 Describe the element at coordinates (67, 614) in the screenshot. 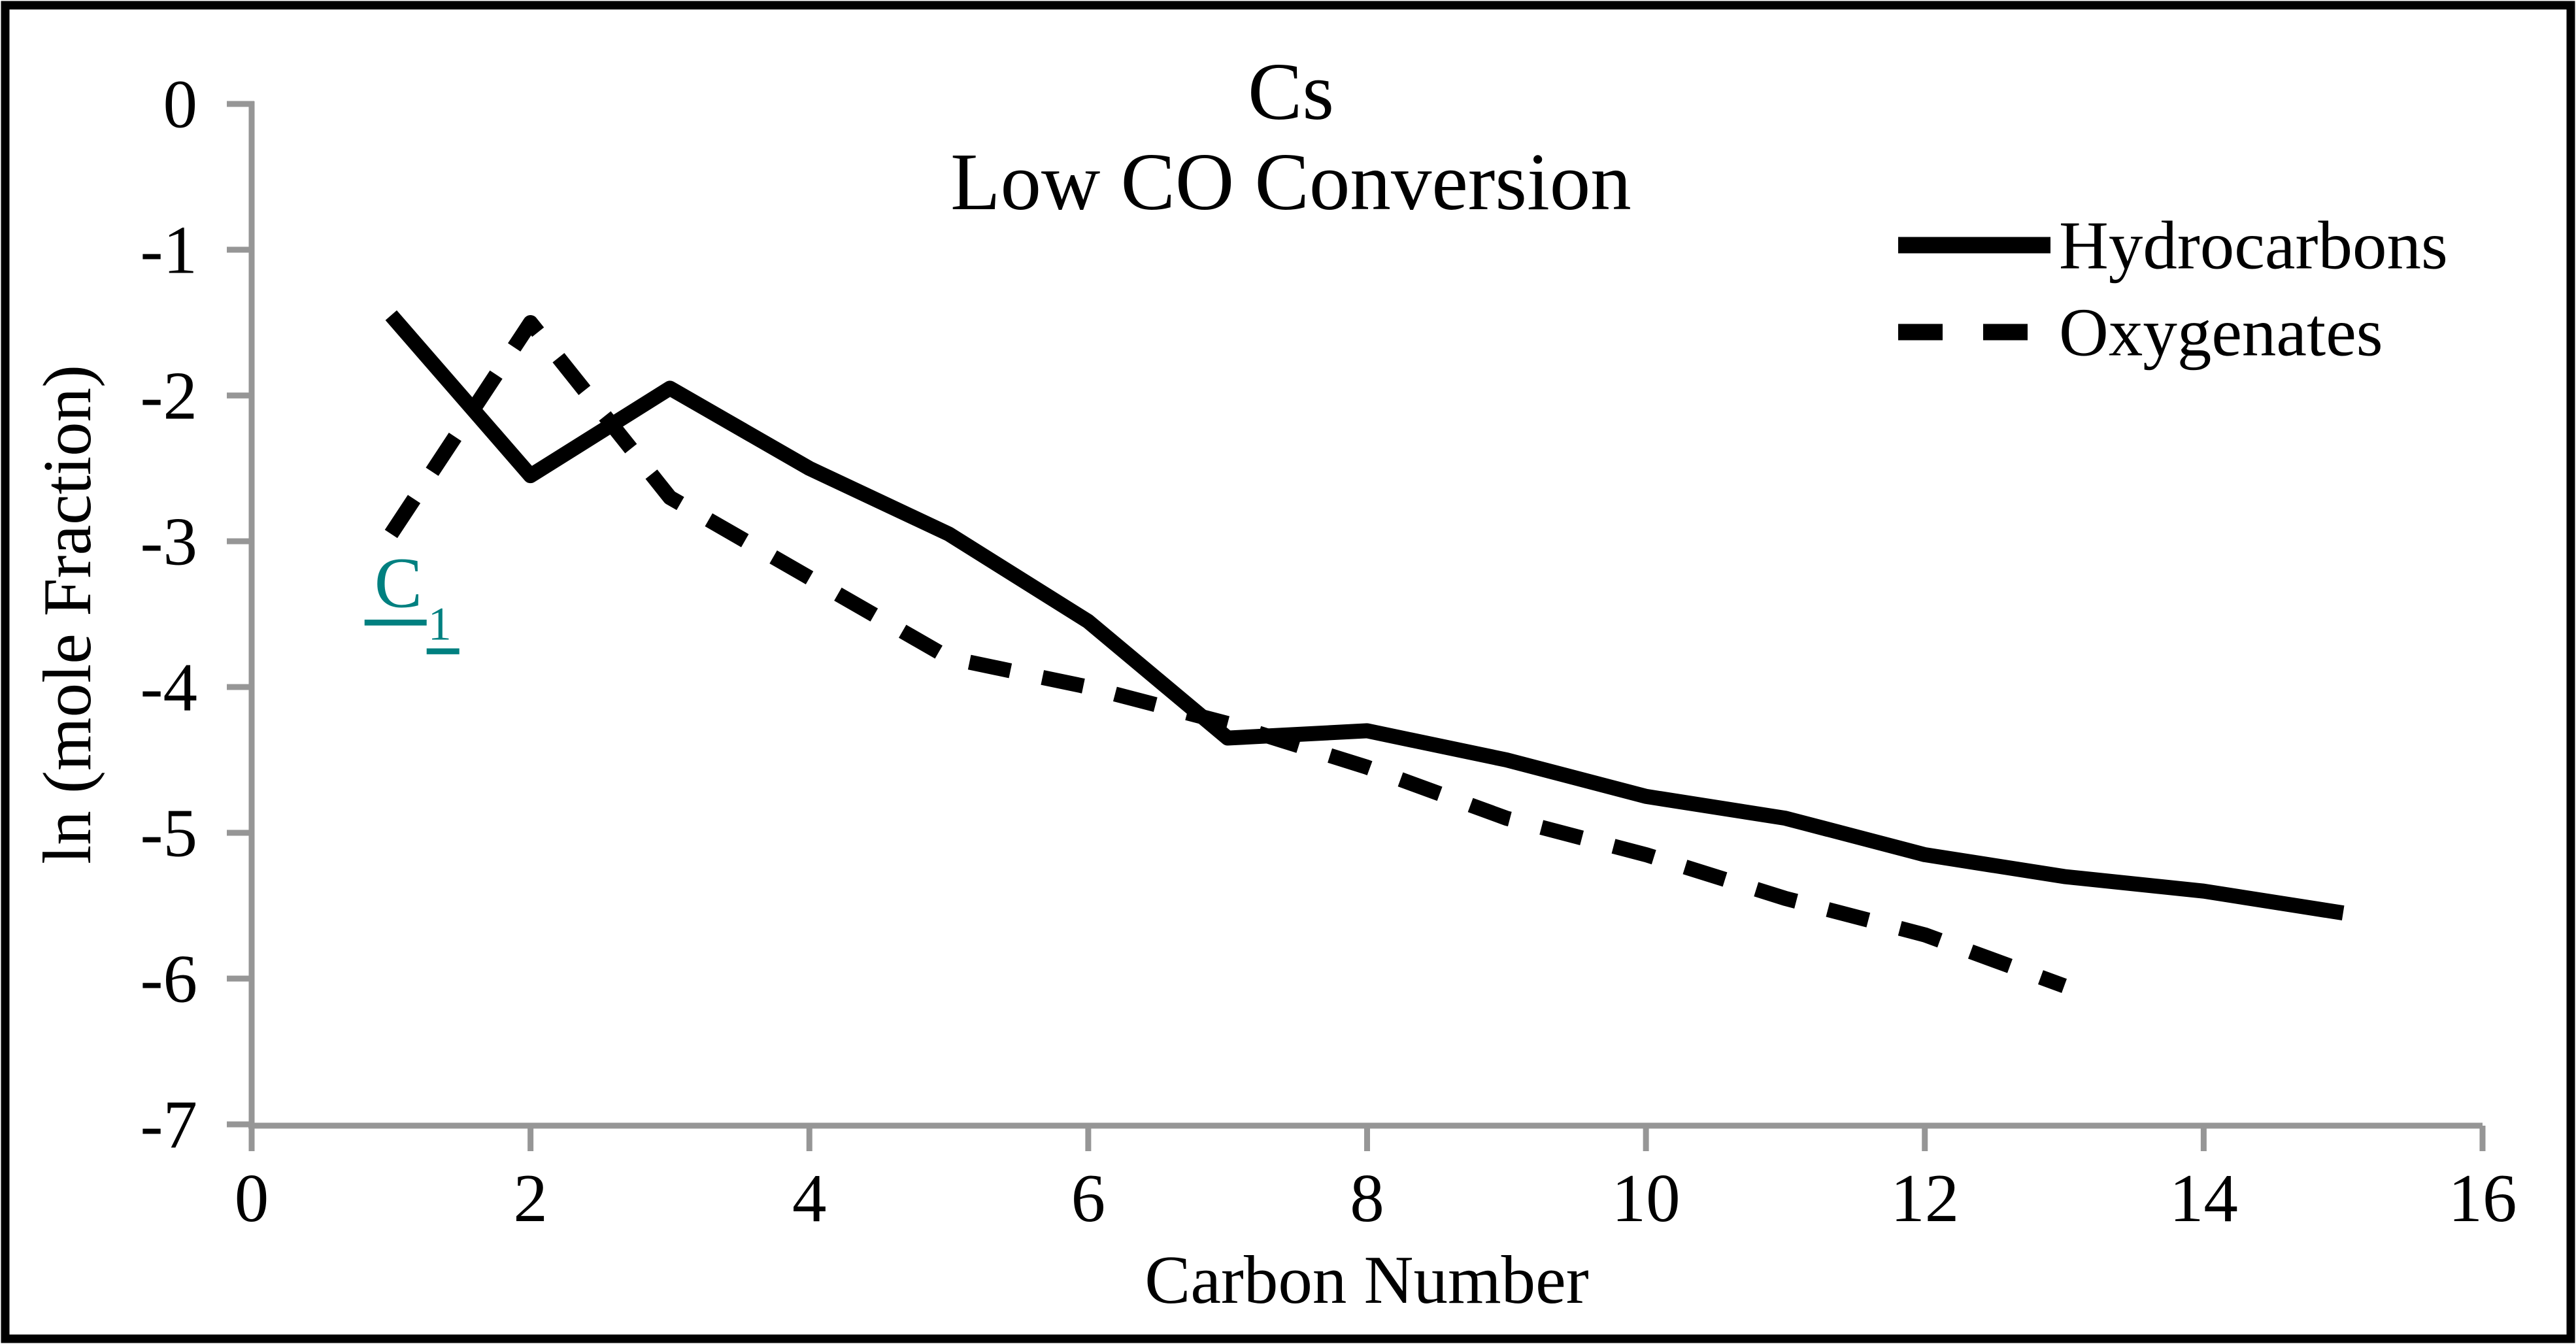

I see `y-axis-title: ln (mole Fraction)` at that location.